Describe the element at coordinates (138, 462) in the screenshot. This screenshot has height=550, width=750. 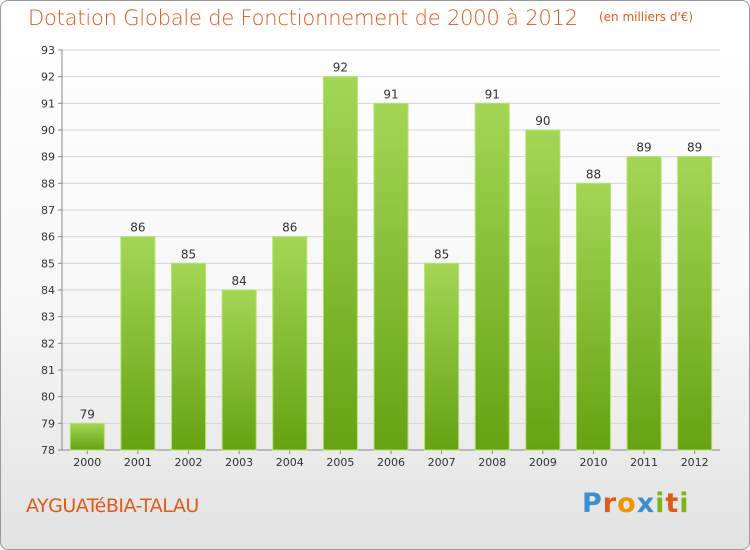
I see `x-tick-label: 2001` at that location.